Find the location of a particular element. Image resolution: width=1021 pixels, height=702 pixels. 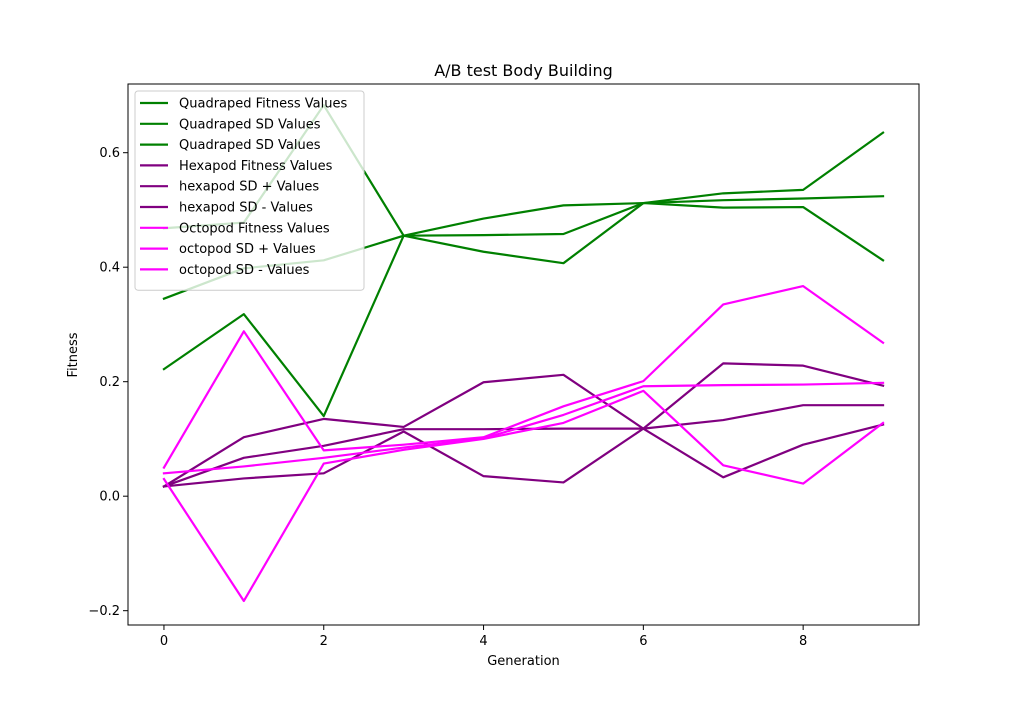

y-tick-label: 0.2 is located at coordinates (109, 382).